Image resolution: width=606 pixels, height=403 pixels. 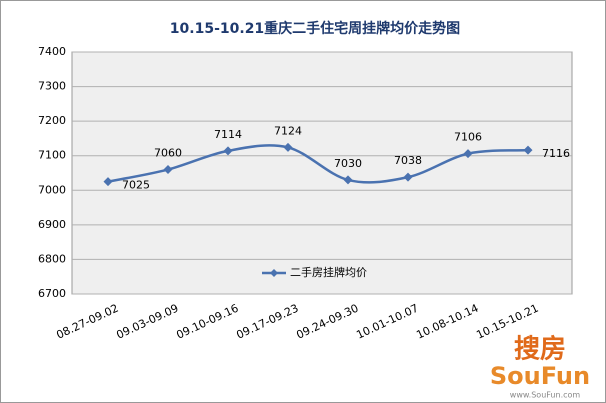 What do you see at coordinates (315, 28) in the screenshot?
I see `chart-title: 10.15-10.21重庆二手住宅周挂牌均价走势图` at bounding box center [315, 28].